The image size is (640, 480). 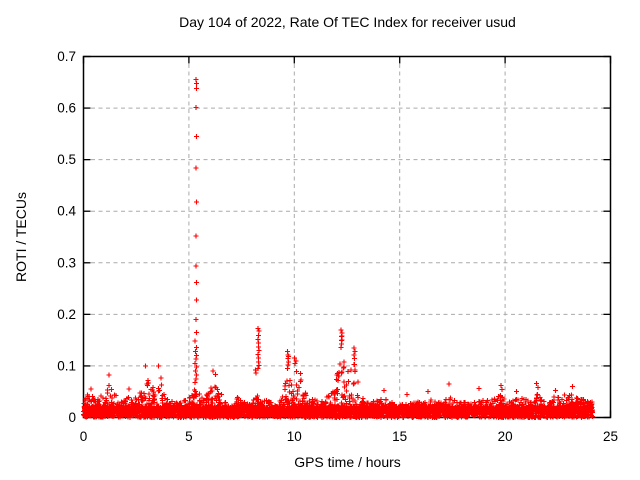 What do you see at coordinates (66, 211) in the screenshot?
I see `y-tick-label: 0.4` at bounding box center [66, 211].